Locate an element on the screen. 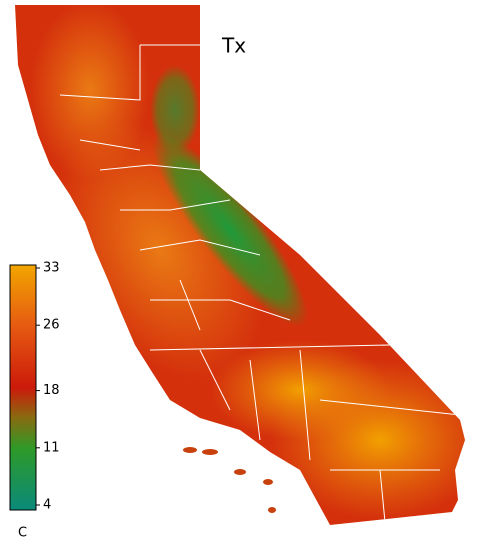 The image size is (500, 554). colorbar-tick-label: 26 is located at coordinates (51, 325).